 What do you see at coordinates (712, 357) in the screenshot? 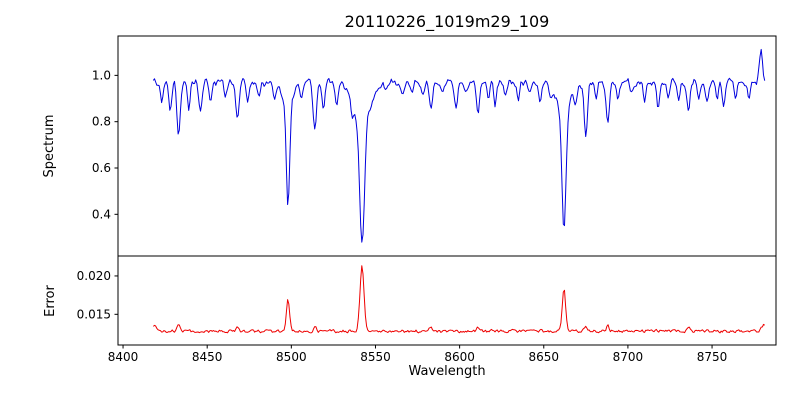
I see `x-tick-label: 8750` at bounding box center [712, 357].